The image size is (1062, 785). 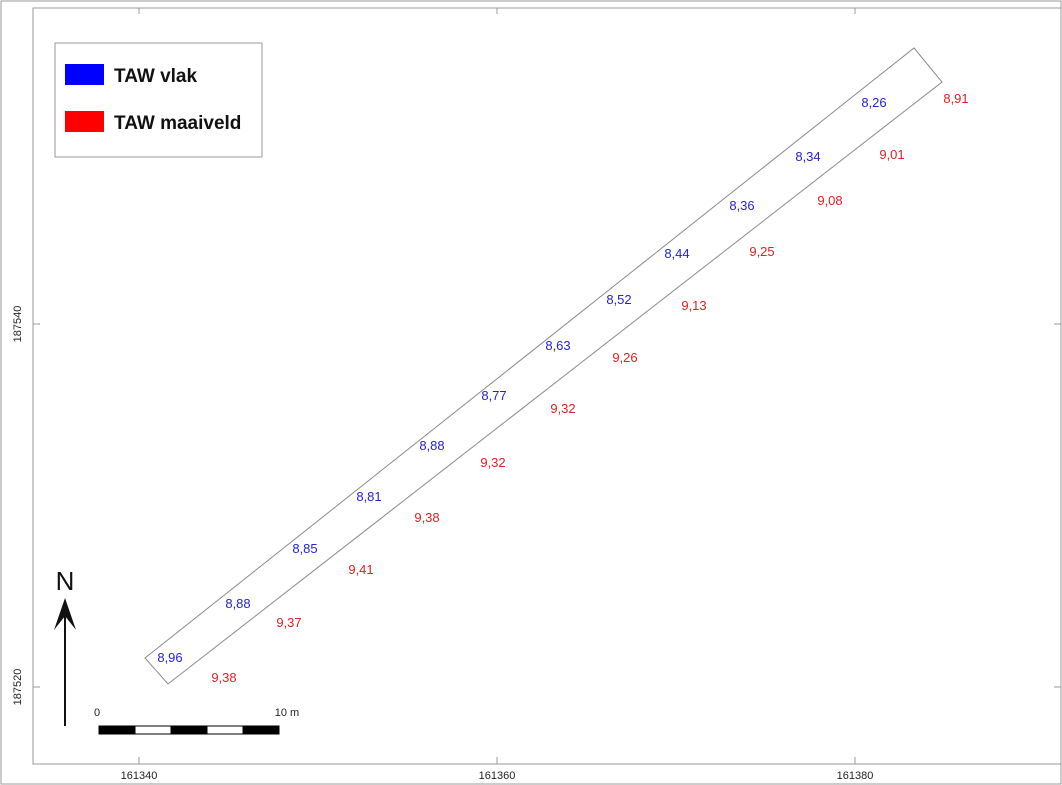 I want to click on north-label: N, so click(x=65, y=581).